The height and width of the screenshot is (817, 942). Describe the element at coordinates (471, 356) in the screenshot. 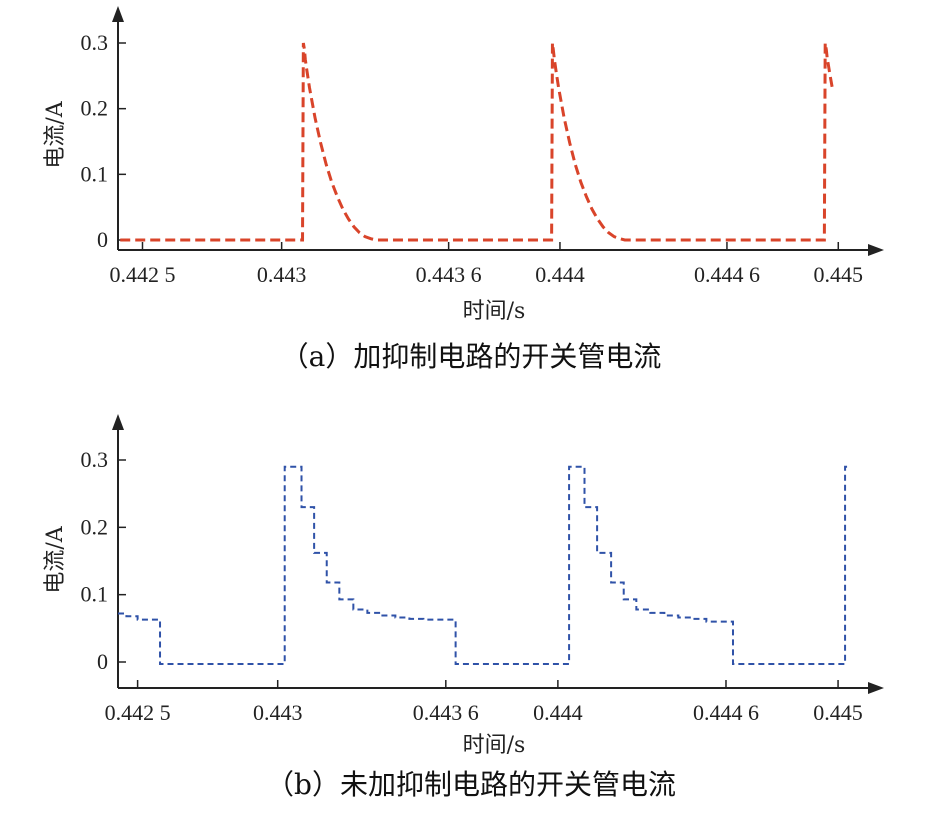

I see `panel-caption: （a）加抑制电路的开关管电流` at that location.